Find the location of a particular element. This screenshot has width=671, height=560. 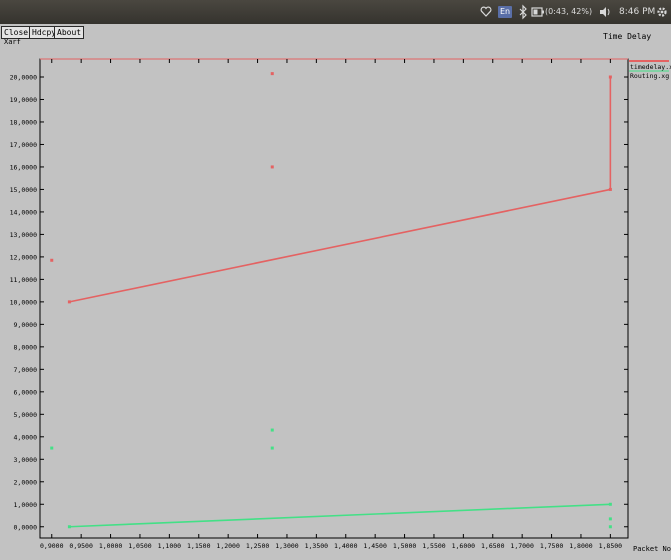

y-tick-label: 18,0000 is located at coordinates (23, 122).